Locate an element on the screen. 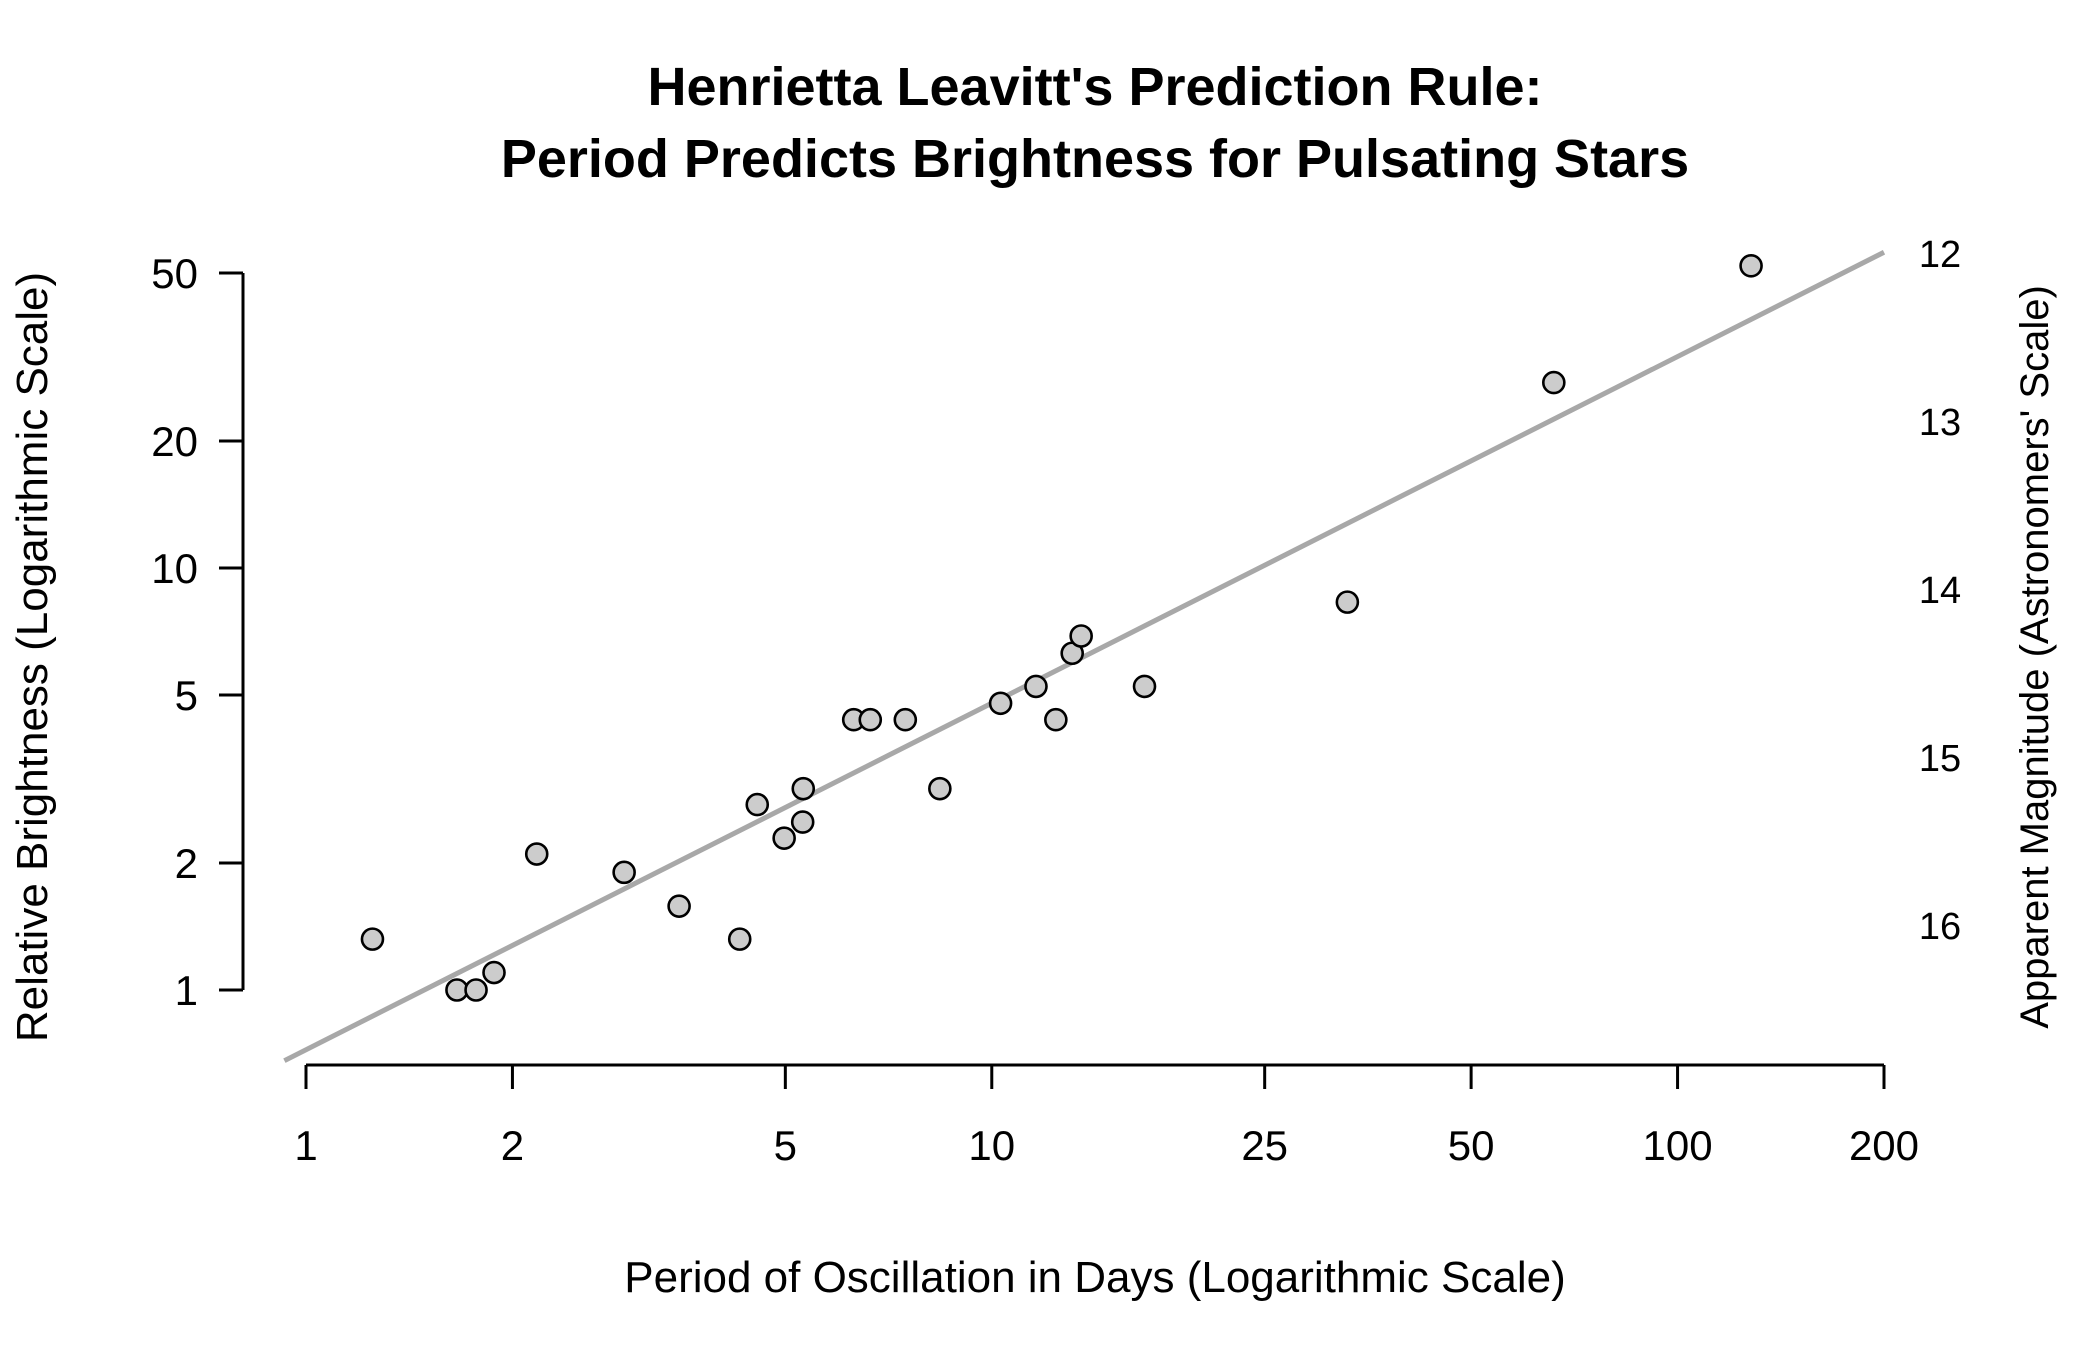 Image resolution: width=2100 pixels, height=1350 pixels. right-y-tick-label: 12 is located at coordinates (1940, 255).